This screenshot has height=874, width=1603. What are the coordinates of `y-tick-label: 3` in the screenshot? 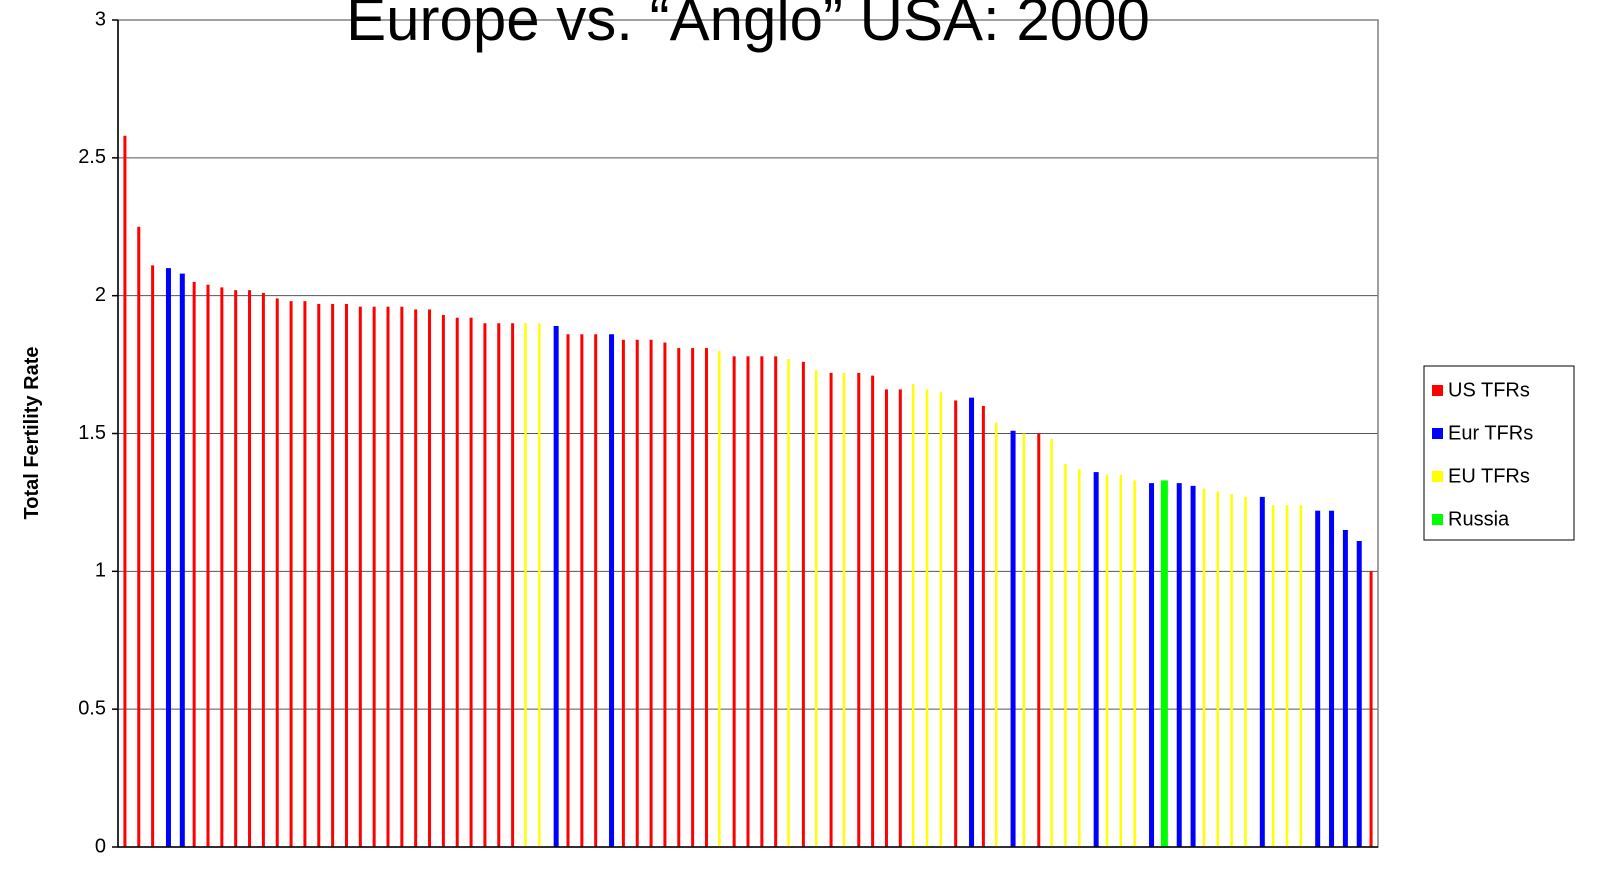 It's located at (100, 19).